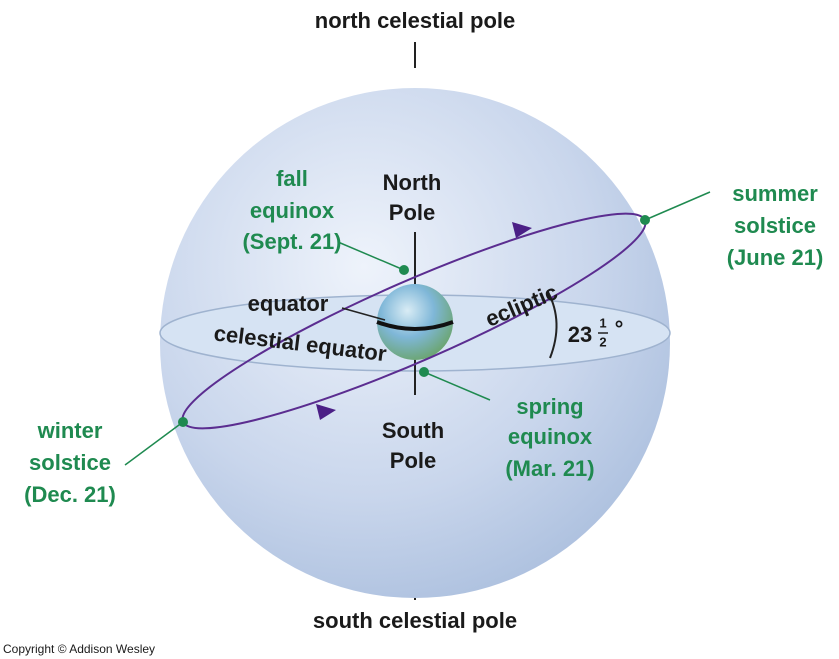 Image resolution: width=839 pixels, height=659 pixels. I want to click on label: spring, so click(549, 406).